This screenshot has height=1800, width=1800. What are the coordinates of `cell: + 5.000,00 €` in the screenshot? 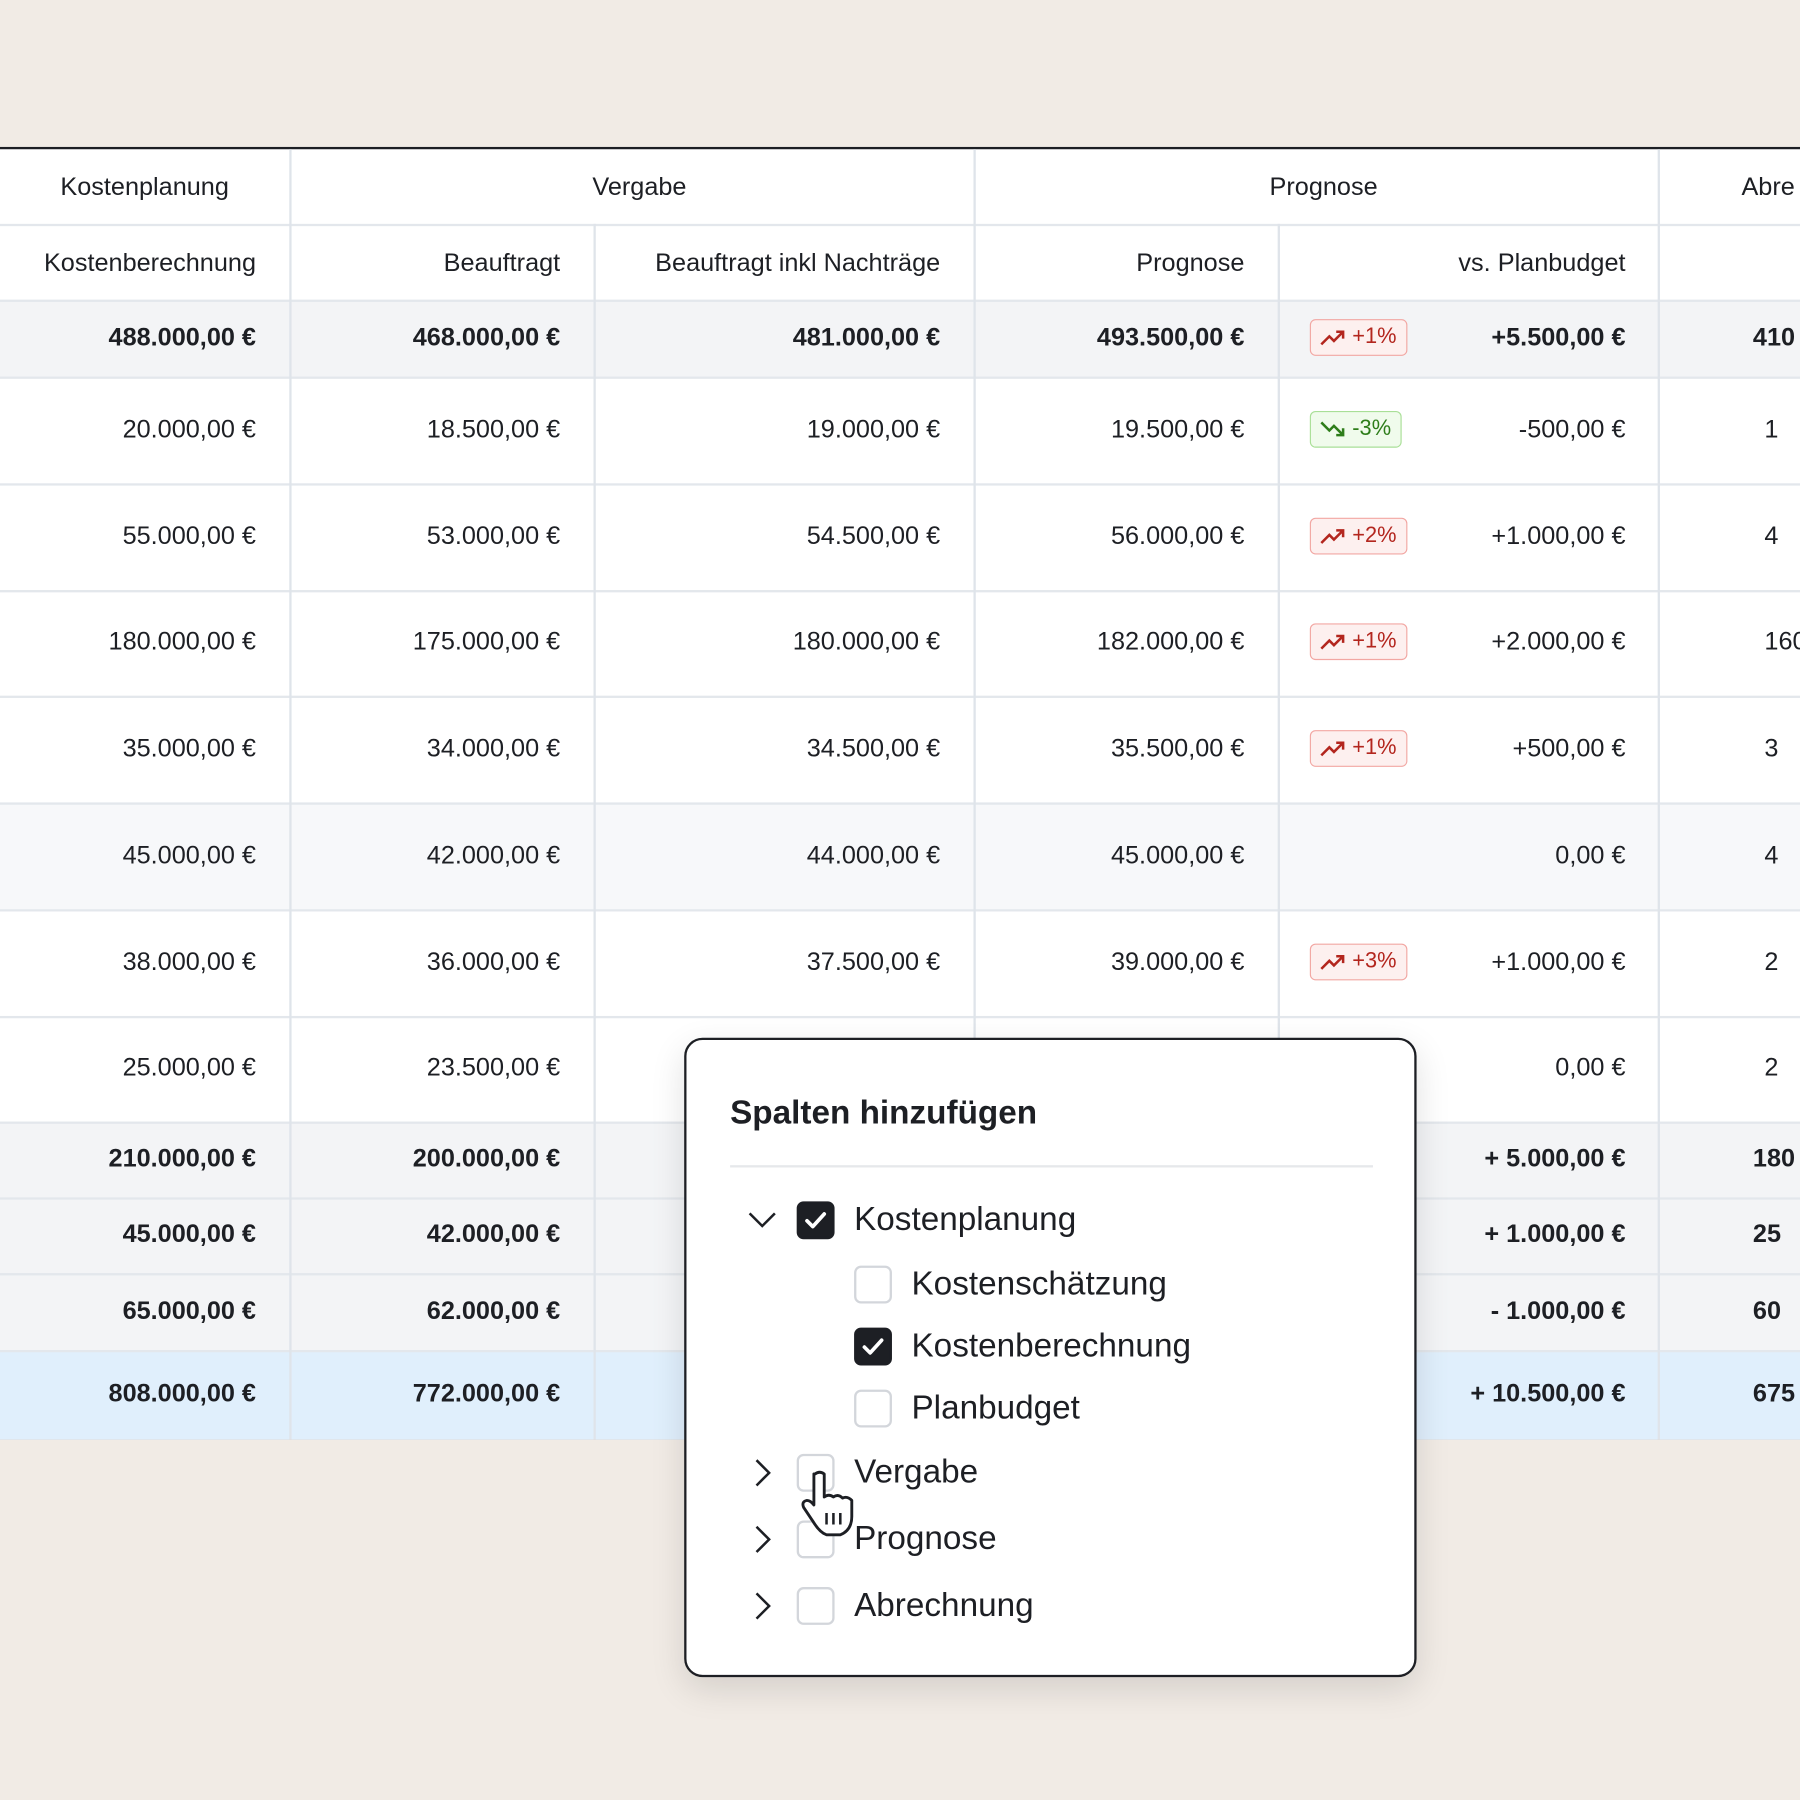 It's located at (1555, 1158).